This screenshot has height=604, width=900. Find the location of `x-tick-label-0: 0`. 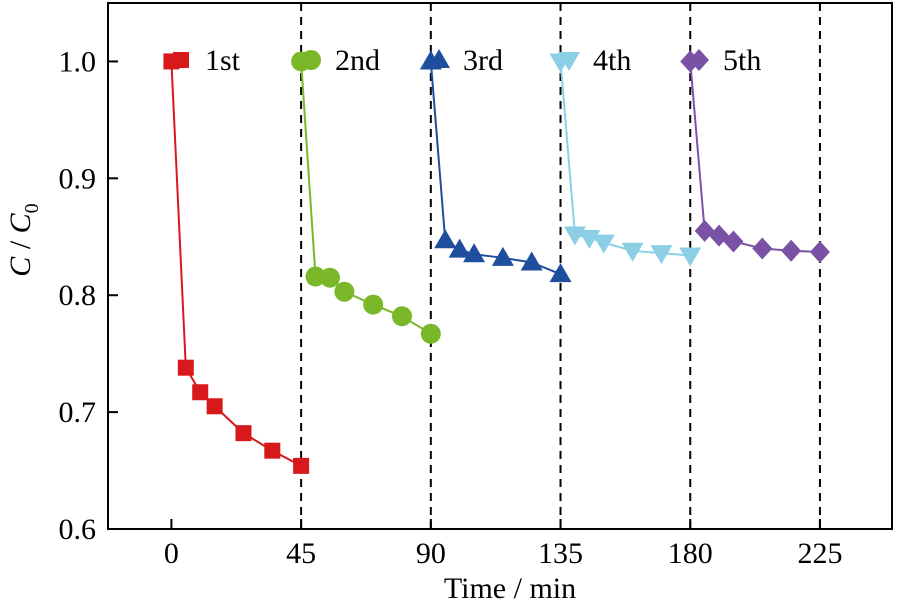

x-tick-label-0: 0 is located at coordinates (171, 553).